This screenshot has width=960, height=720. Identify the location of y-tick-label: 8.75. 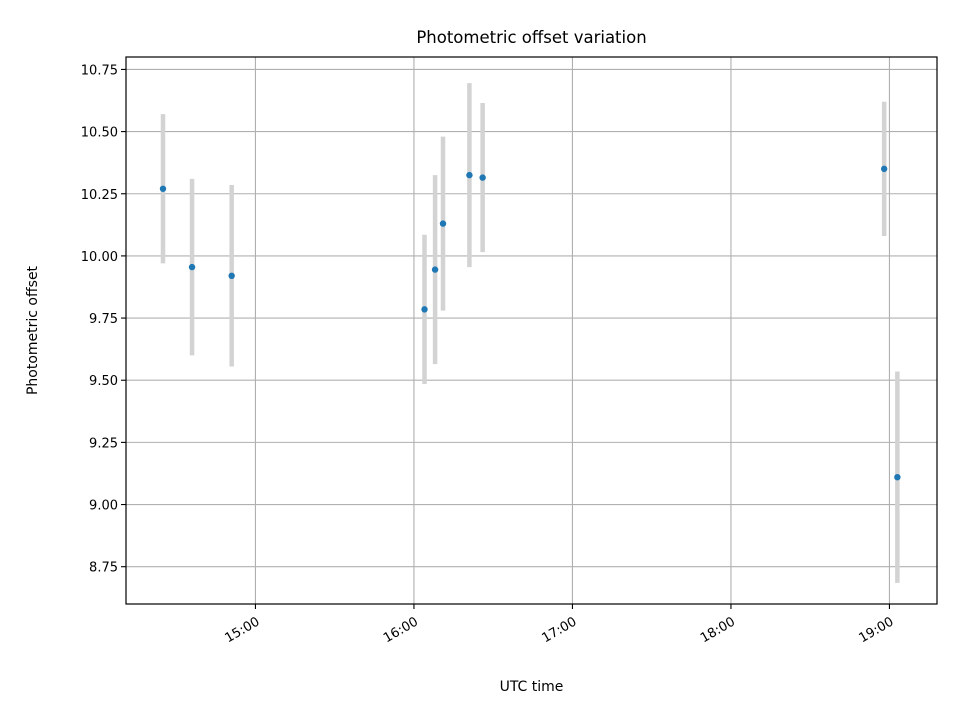
(103, 568).